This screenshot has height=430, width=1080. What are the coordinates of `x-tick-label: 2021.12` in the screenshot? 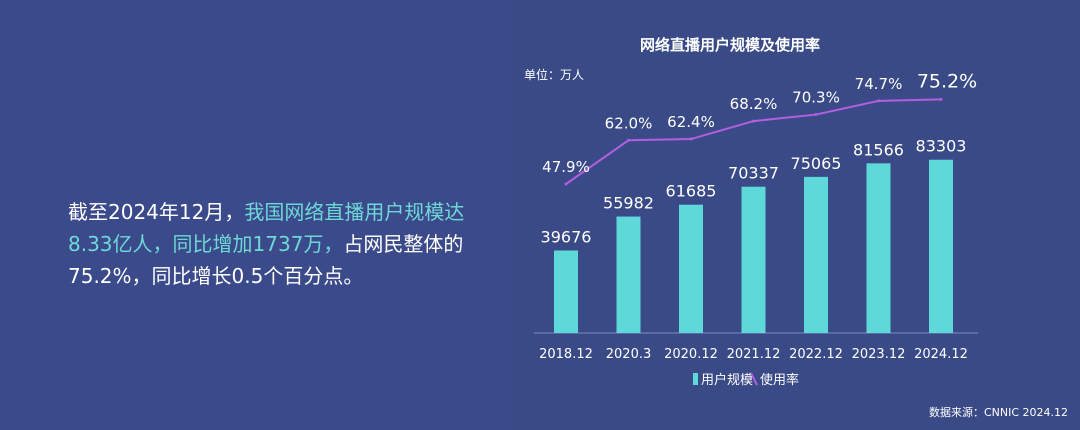 It's located at (754, 354).